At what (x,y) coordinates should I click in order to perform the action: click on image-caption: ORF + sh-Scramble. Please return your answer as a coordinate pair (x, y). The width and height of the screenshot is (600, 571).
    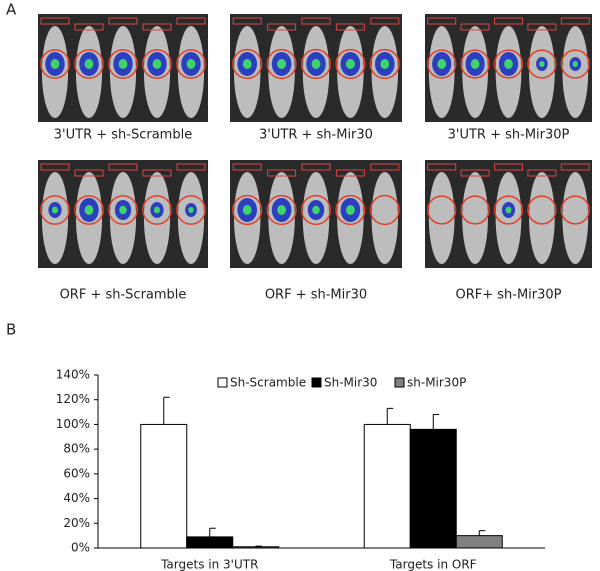
    Looking at the image, I should click on (123, 295).